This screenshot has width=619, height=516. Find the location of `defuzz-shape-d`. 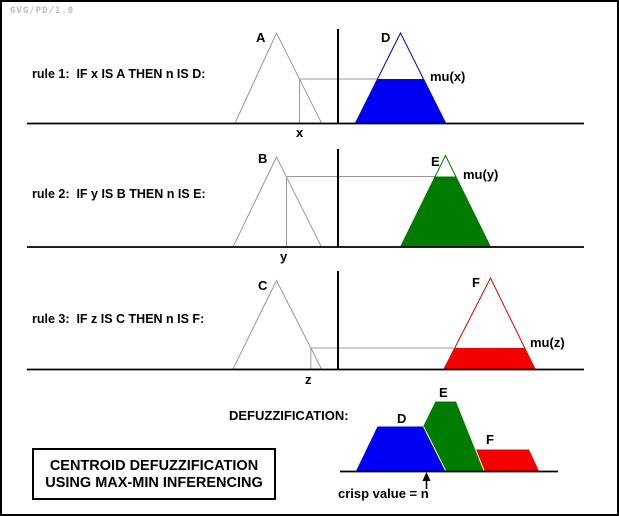

defuzz-shape-d is located at coordinates (401, 448).